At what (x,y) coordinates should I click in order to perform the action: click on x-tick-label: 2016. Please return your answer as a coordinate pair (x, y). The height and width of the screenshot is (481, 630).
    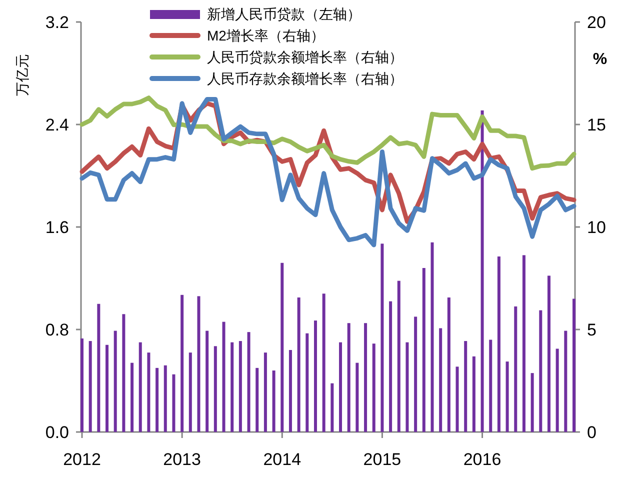
    Looking at the image, I should click on (482, 459).